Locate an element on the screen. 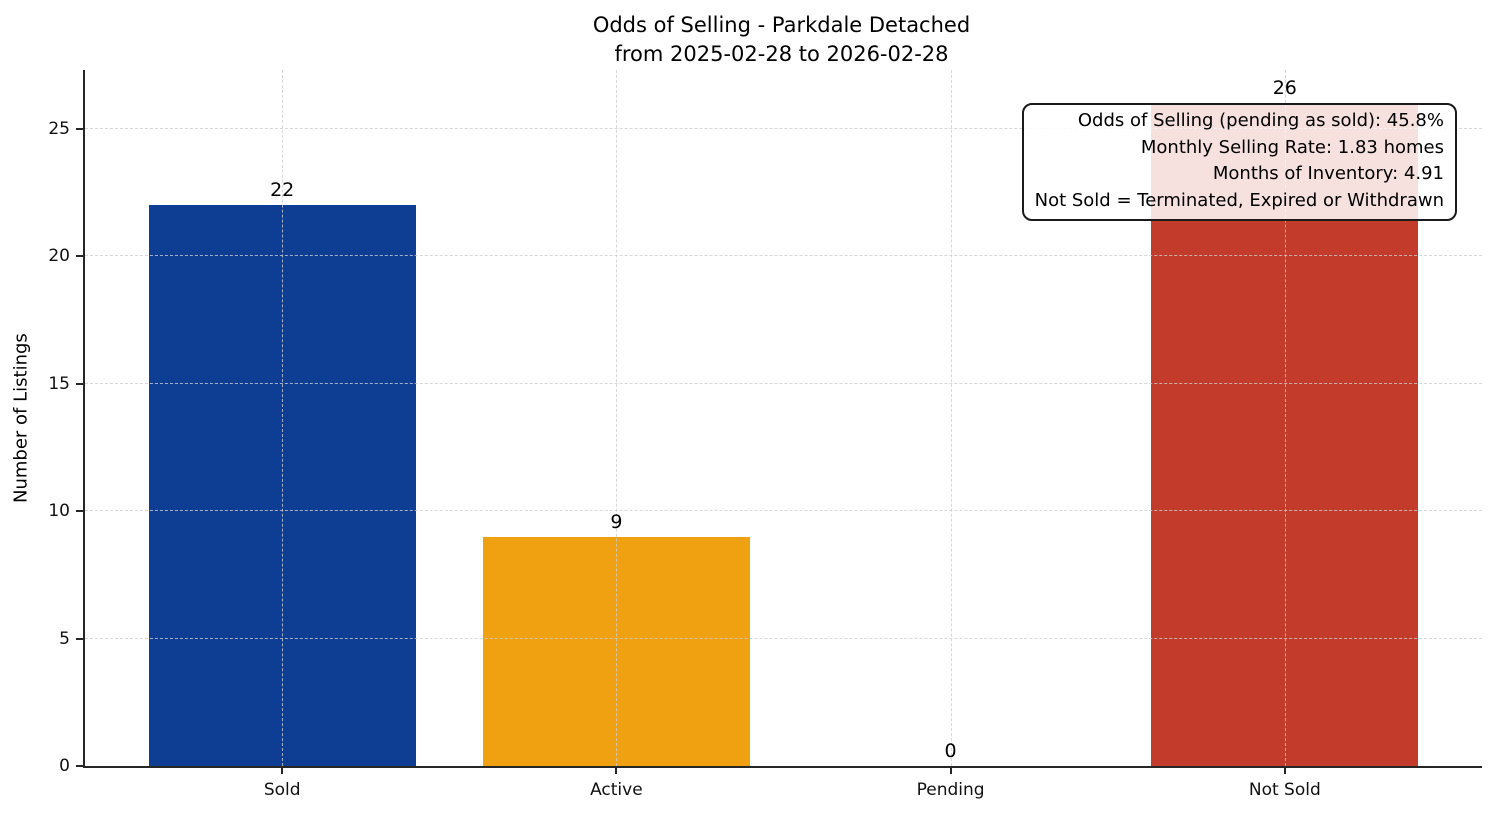 The image size is (1494, 816). y-axis-label: Number of Listings is located at coordinates (21, 418).